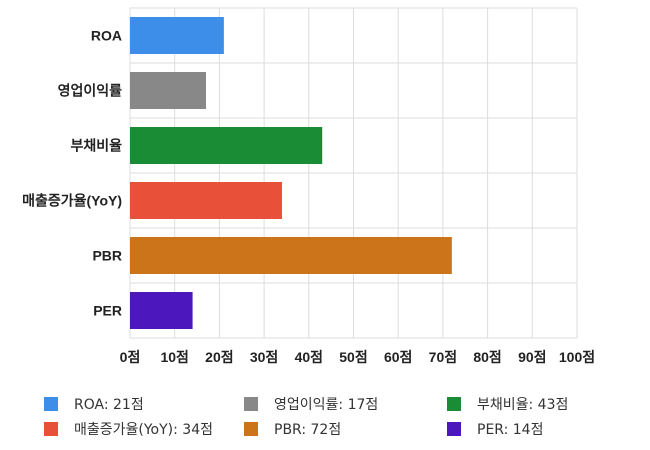 This screenshot has height=450, width=650. I want to click on legend-swatch-sales-growth, so click(51, 429).